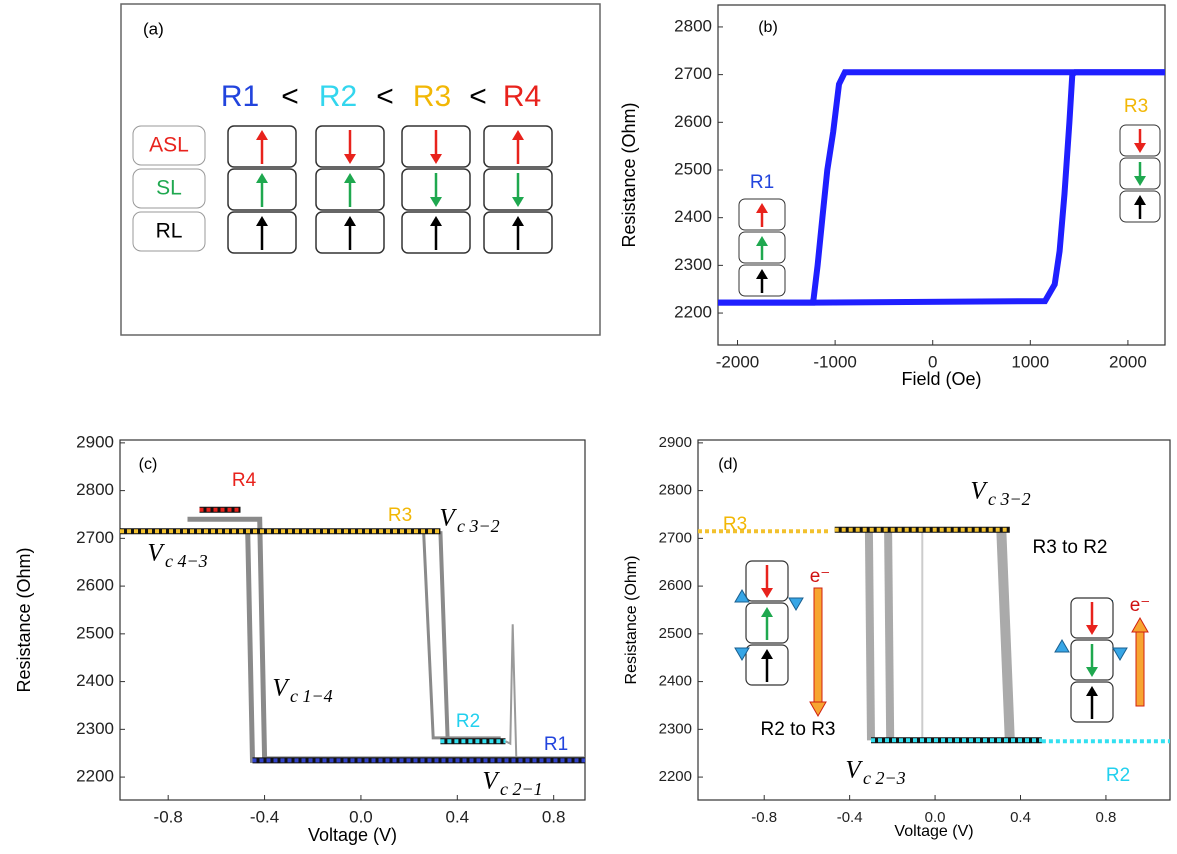 The width and height of the screenshot is (1177, 854). I want to click on layer-name: RL, so click(169, 231).